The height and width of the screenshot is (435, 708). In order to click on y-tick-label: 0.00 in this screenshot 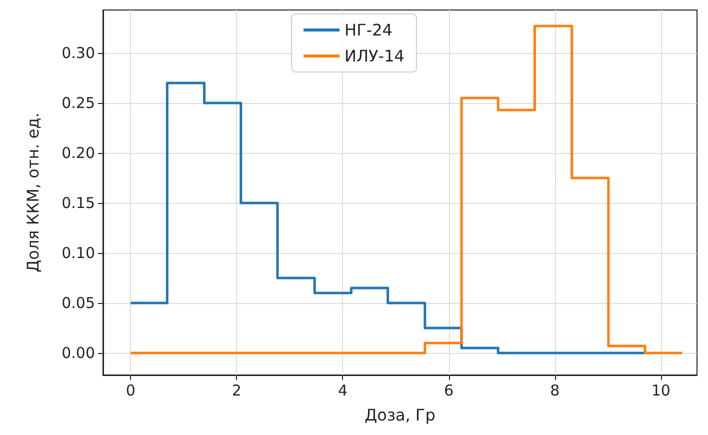, I will do `click(78, 353)`.